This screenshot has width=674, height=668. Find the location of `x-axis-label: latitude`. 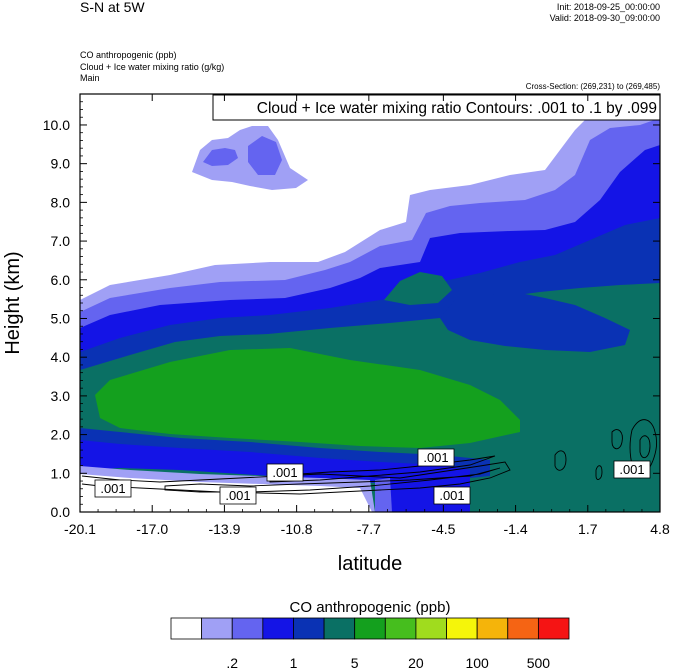

x-axis-label: latitude is located at coordinates (370, 564).